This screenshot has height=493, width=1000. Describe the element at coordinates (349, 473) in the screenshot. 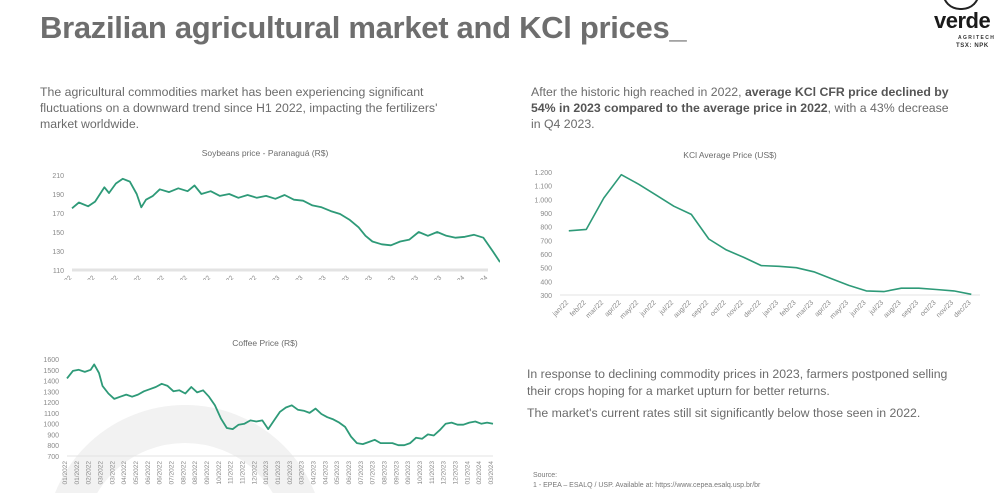

I see `x-tick-label: 06/2023` at that location.